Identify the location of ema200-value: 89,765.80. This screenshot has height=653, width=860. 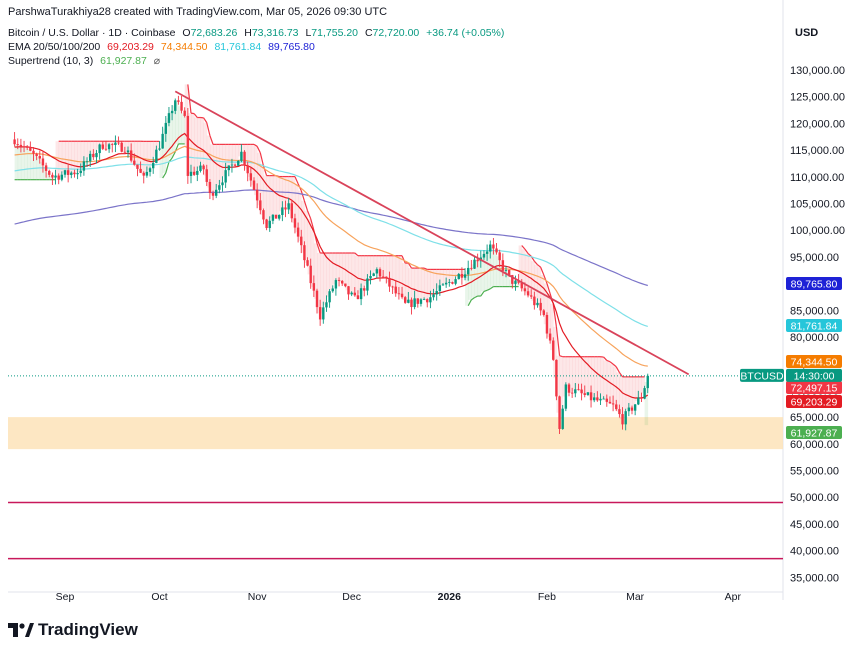
(291, 47).